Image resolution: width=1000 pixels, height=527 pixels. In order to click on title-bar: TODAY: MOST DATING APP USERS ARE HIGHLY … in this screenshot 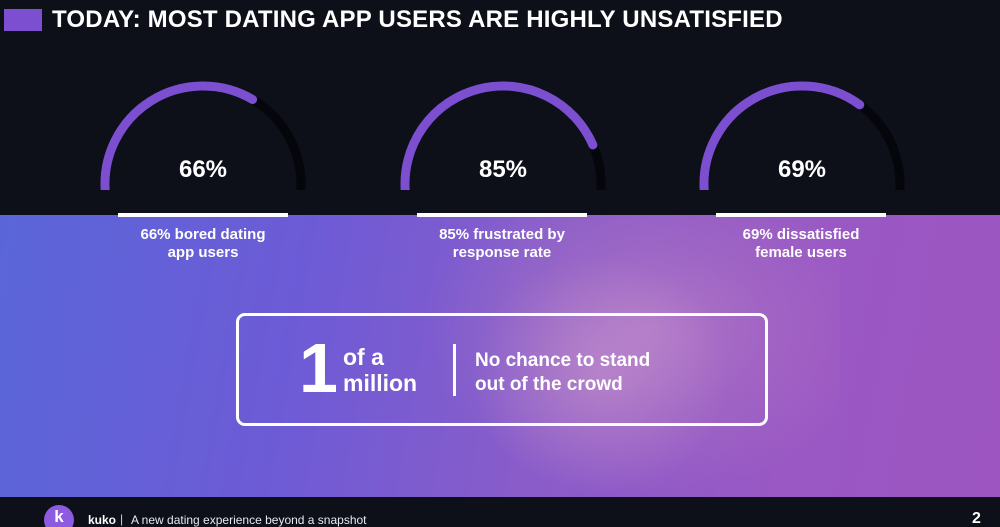, I will do `click(500, 22)`.